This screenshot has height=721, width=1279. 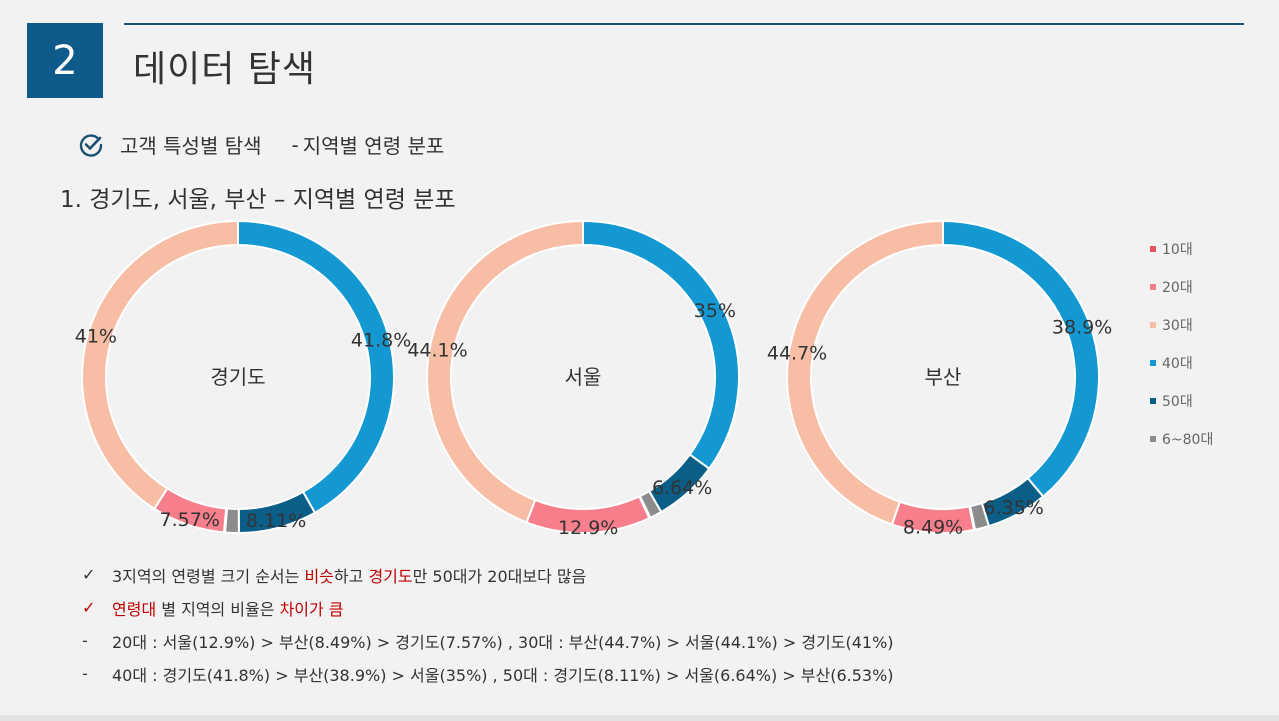 I want to click on donut-chart-1: 서울 12.9% 44.1% 35% 6.64%, so click(x=573, y=379).